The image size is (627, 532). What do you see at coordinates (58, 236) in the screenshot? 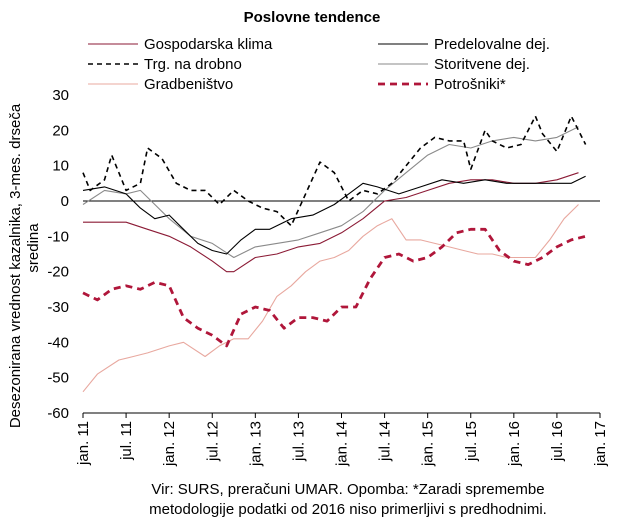
I see `y-tick-label: -10` at bounding box center [58, 236].